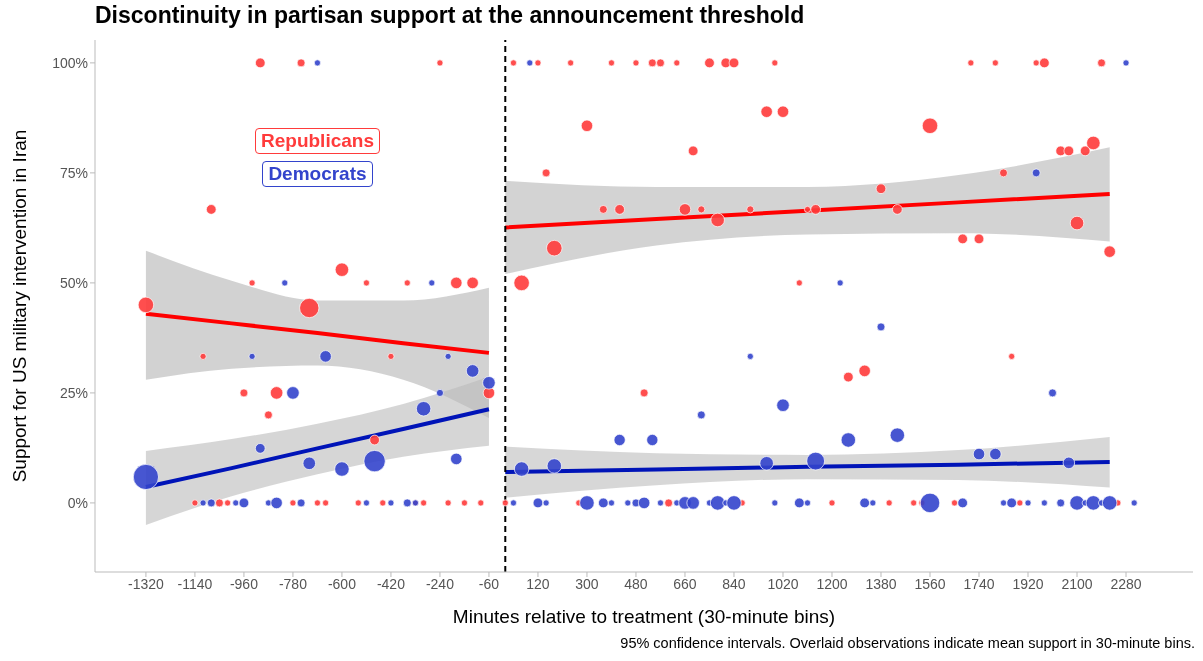 The image size is (1203, 661). What do you see at coordinates (930, 583) in the screenshot?
I see `x-tick-label: 1560` at bounding box center [930, 583].